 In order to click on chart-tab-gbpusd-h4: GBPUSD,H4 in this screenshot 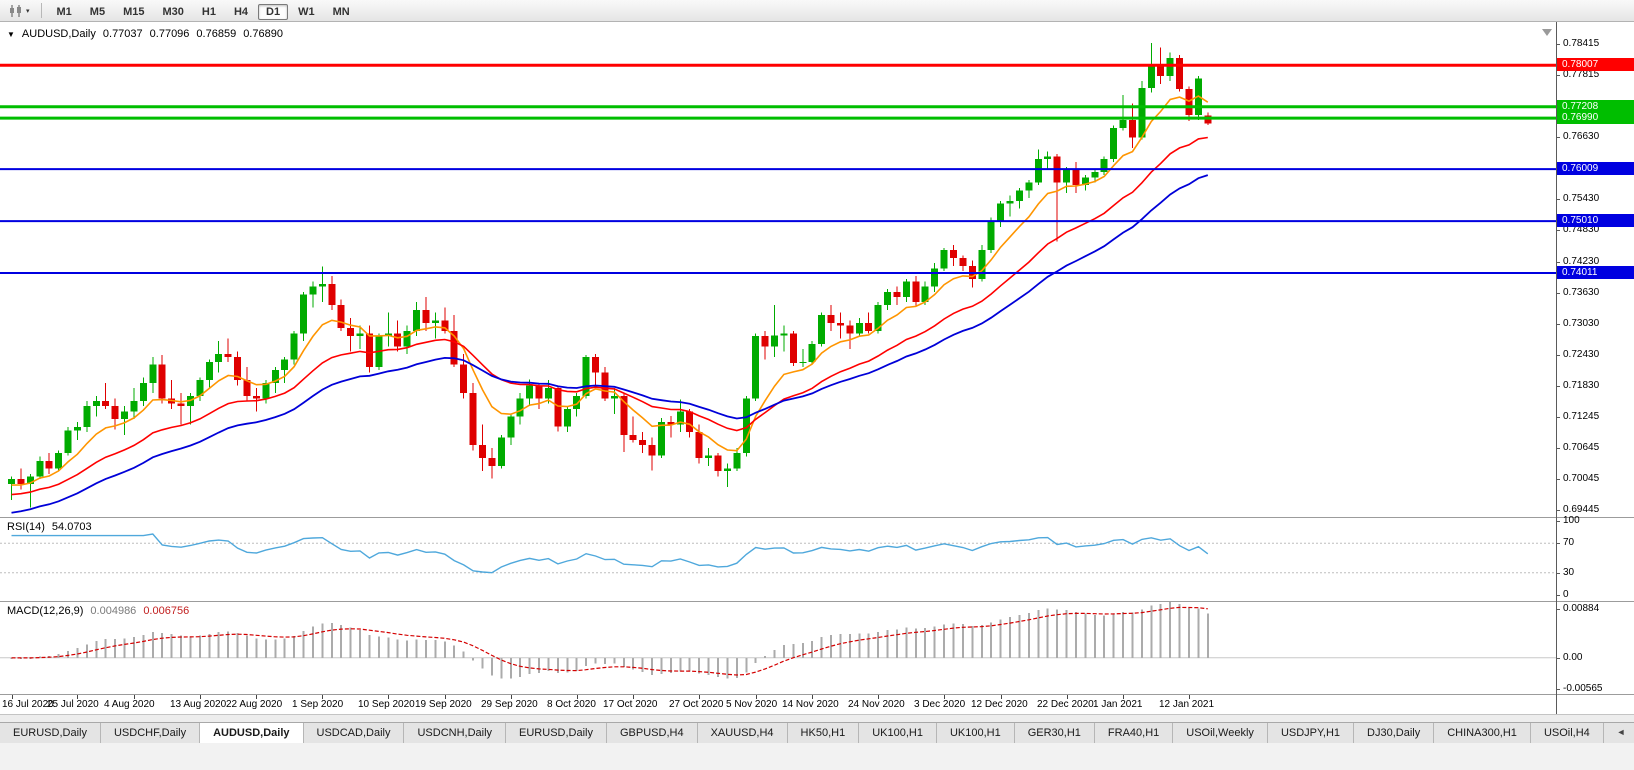, I will do `click(652, 733)`.